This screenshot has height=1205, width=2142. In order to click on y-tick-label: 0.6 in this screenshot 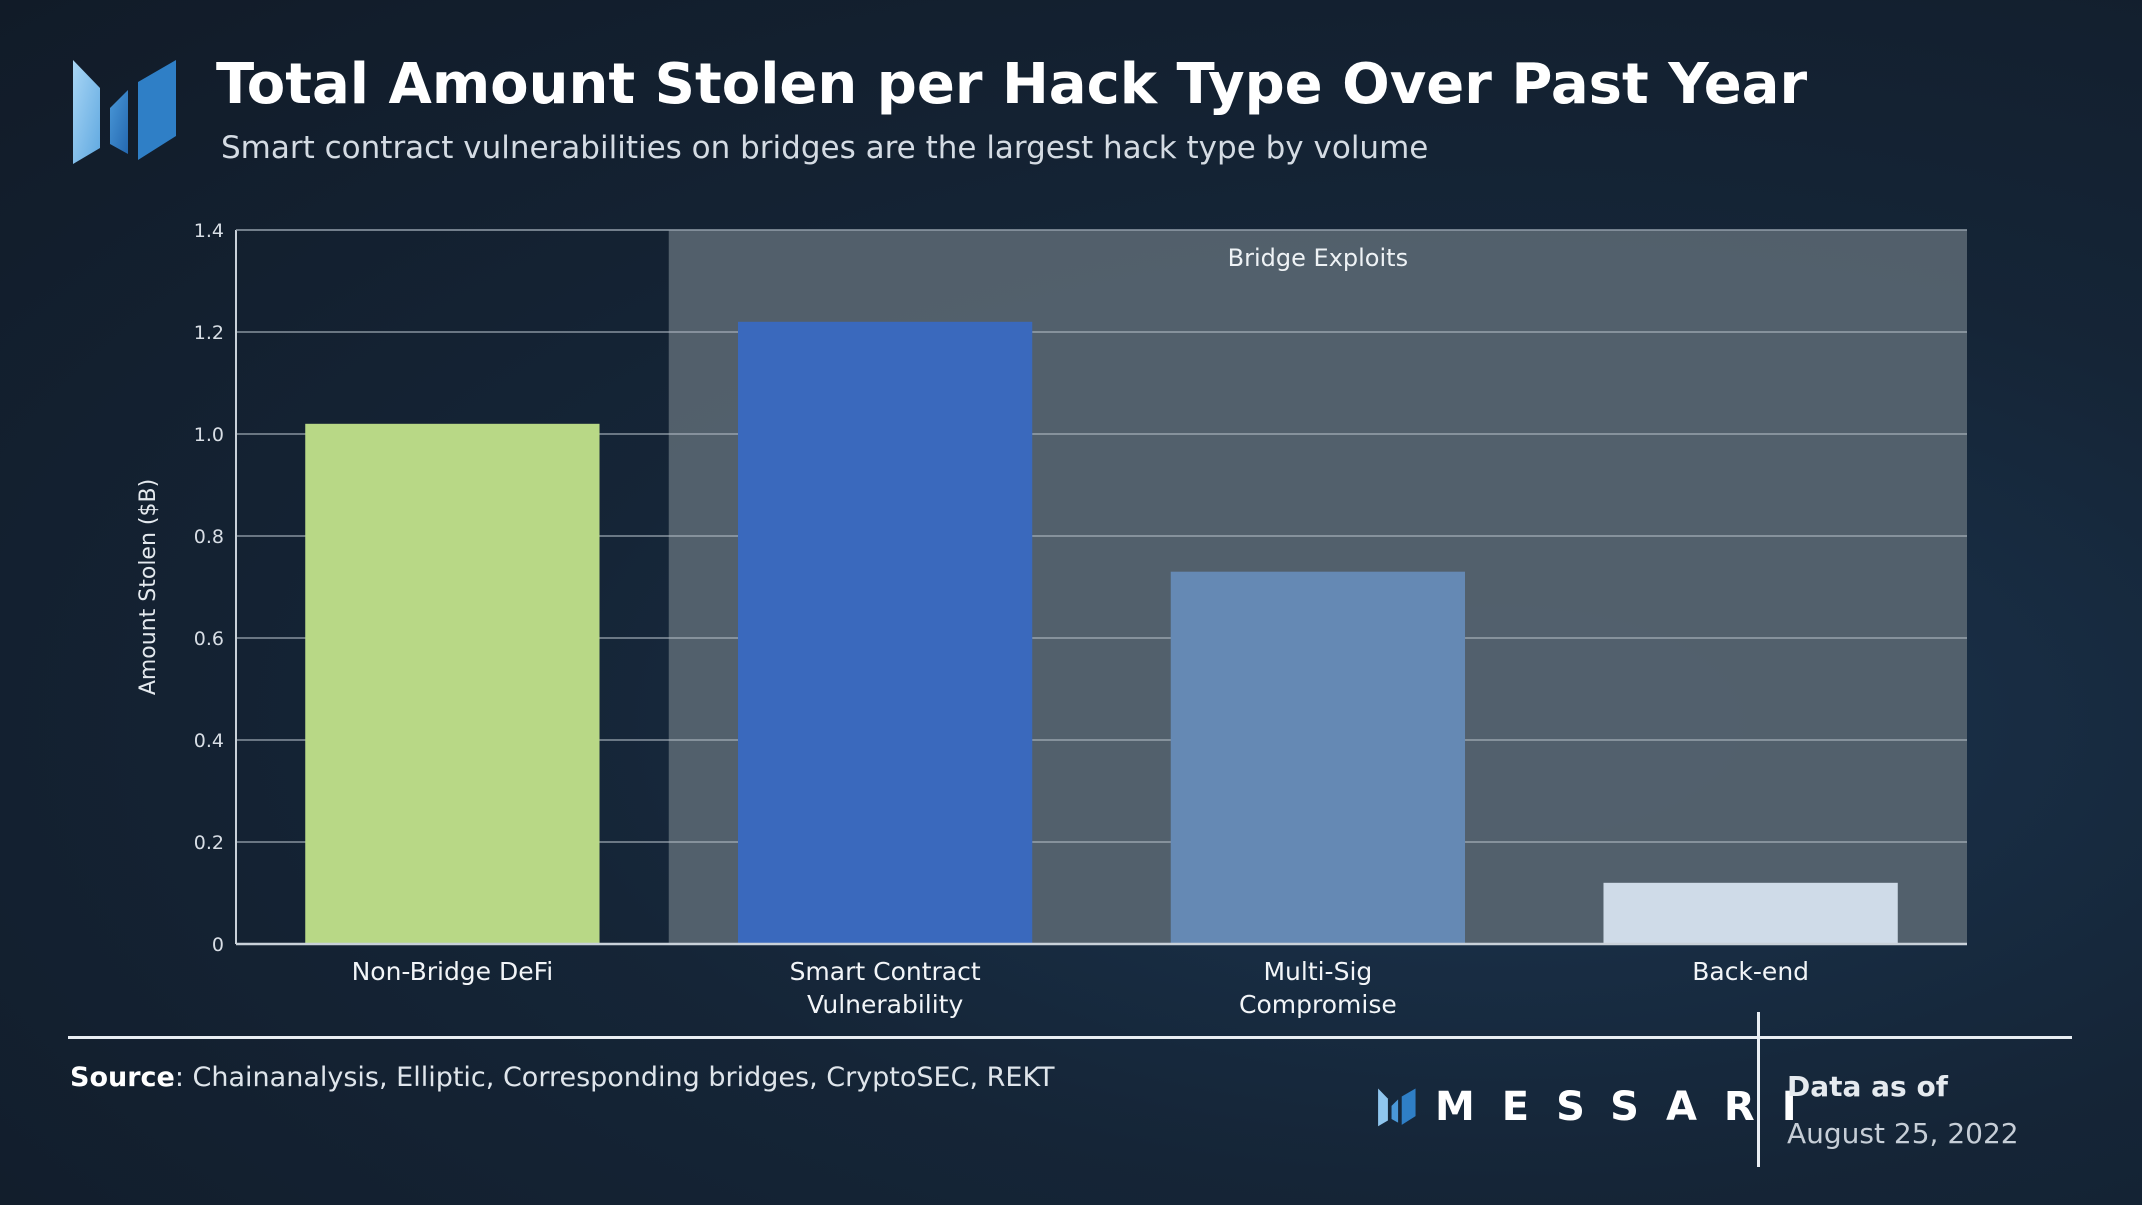, I will do `click(209, 639)`.